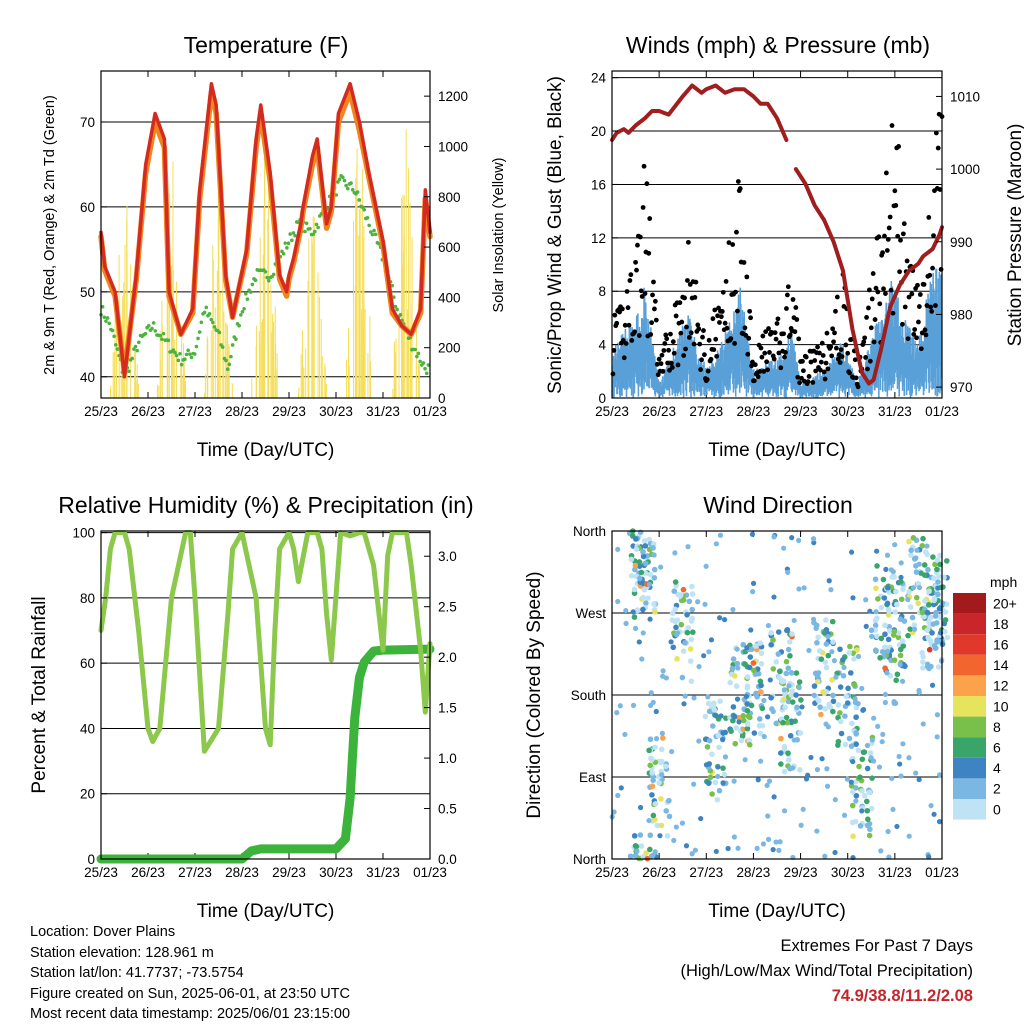  I want to click on extremes-subtitle: (High/Low/Max Wind/Total Precipitation), so click(826, 971).